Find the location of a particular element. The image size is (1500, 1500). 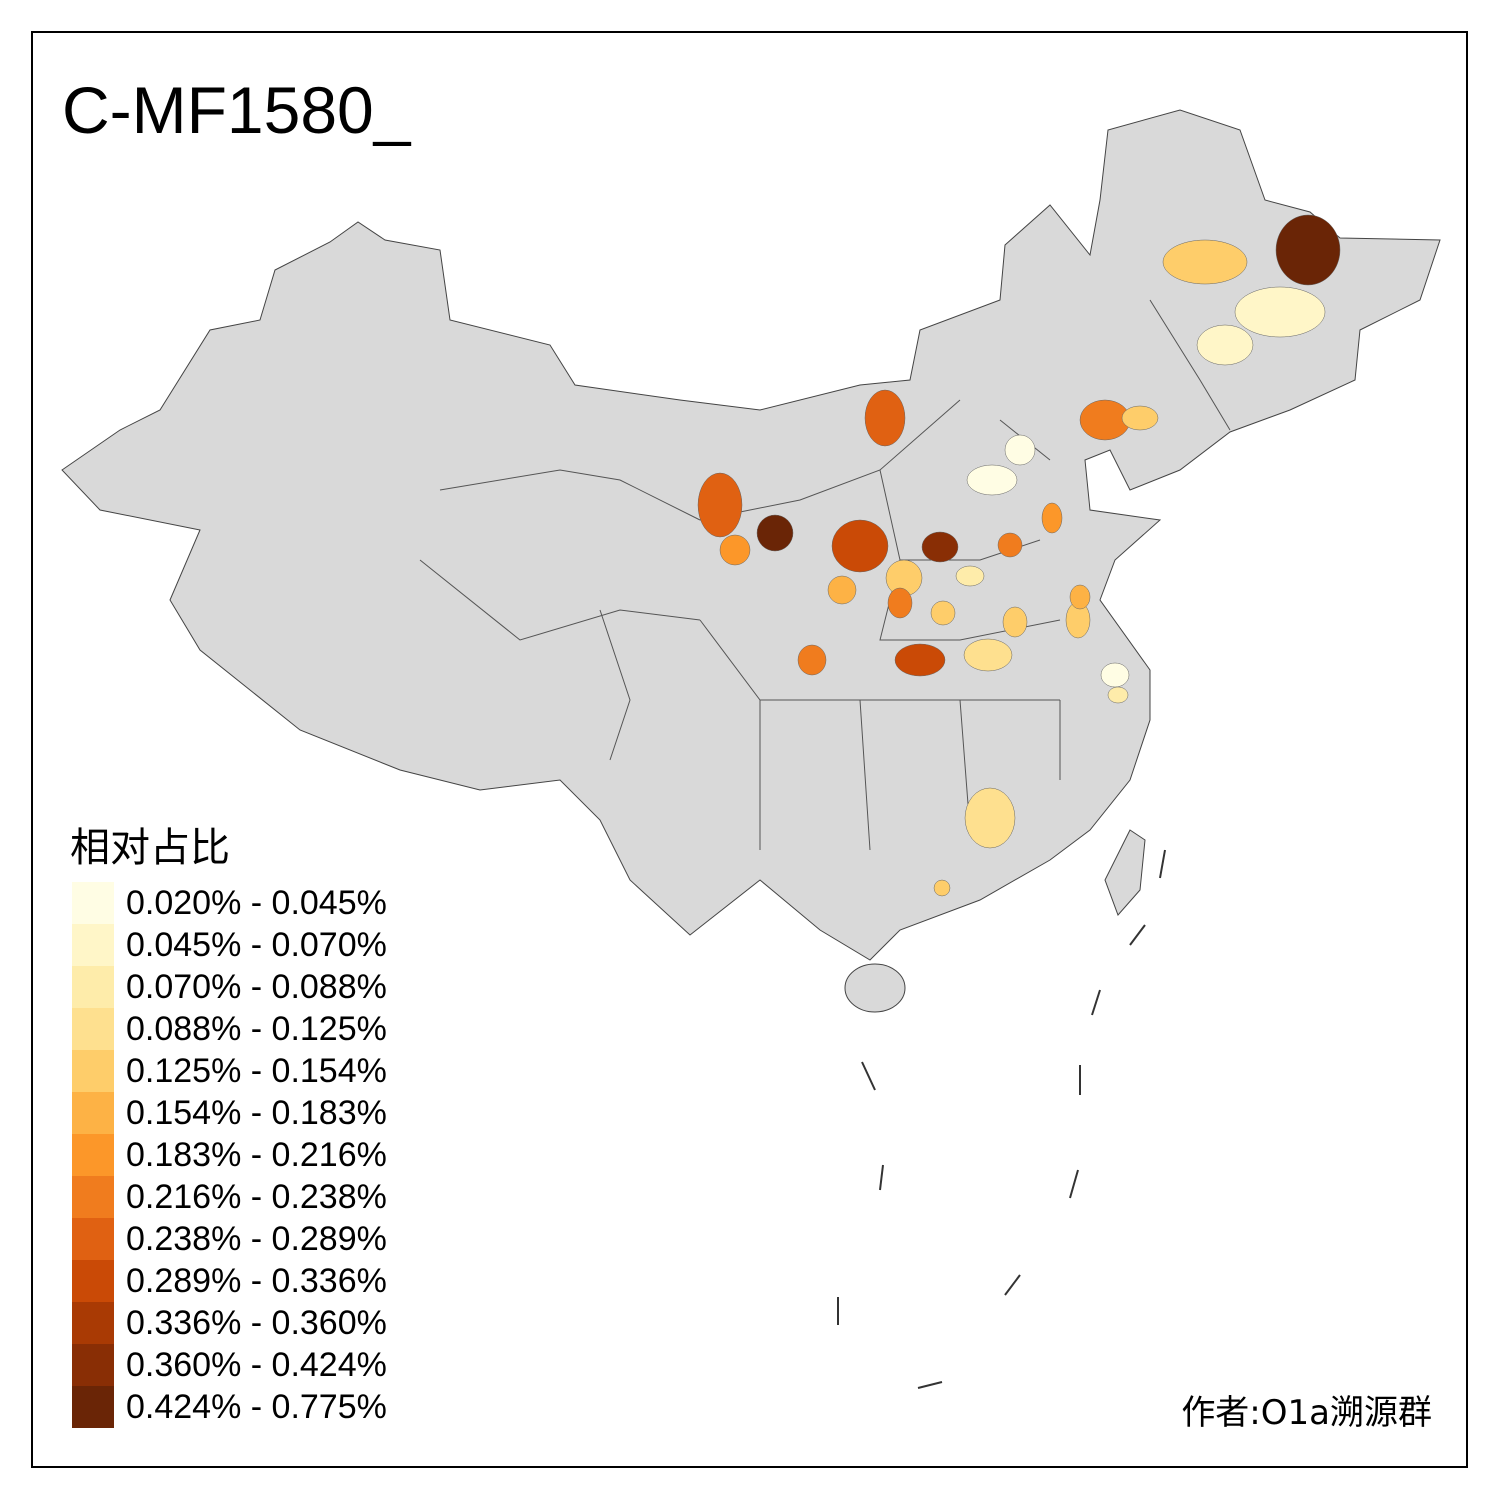

legend-label: 0.183% - 0.216% is located at coordinates (256, 1154).